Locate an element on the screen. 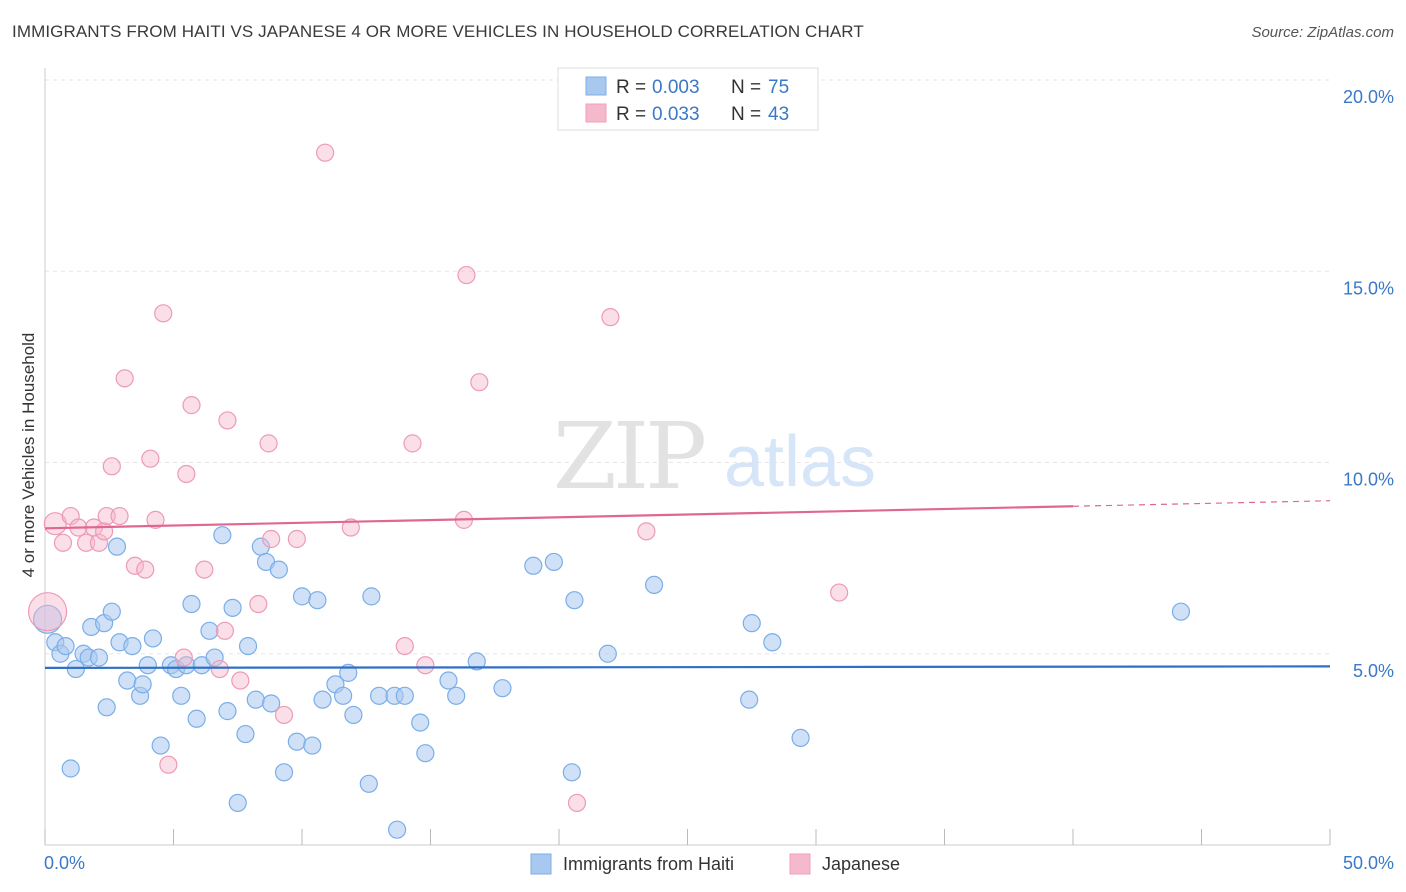 The image size is (1406, 892). legend-bottom-swatch-haiti is located at coordinates (541, 864).